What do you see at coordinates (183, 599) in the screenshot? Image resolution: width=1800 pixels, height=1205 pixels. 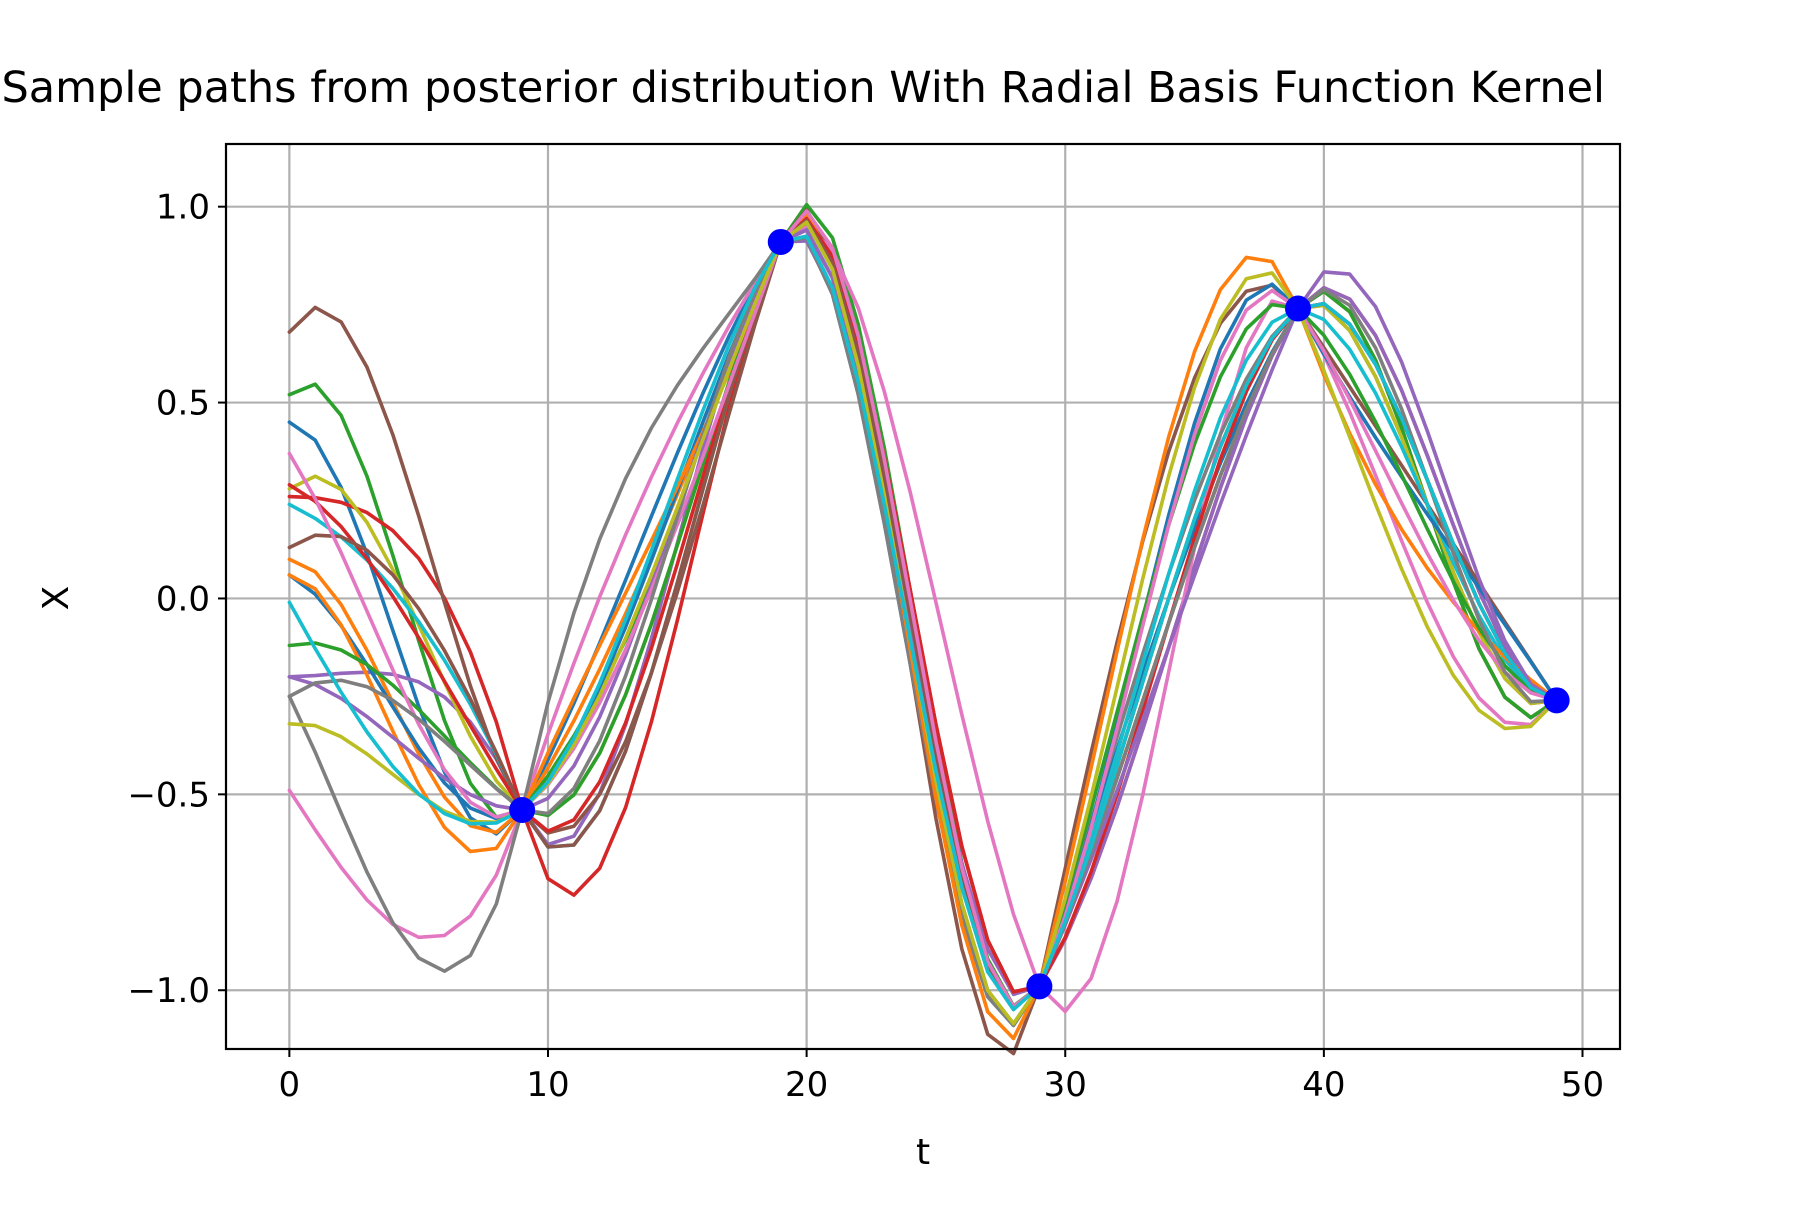 I see `y-tick-label: 0.0` at bounding box center [183, 599].